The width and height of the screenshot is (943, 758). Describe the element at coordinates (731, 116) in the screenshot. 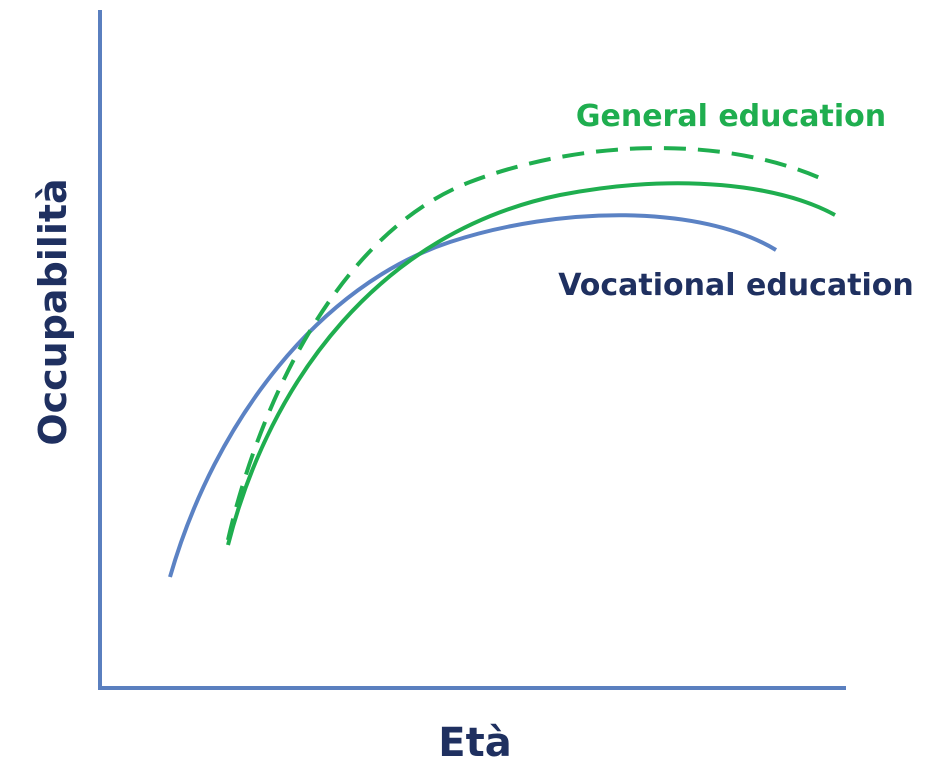

I see `general-label: General education` at that location.